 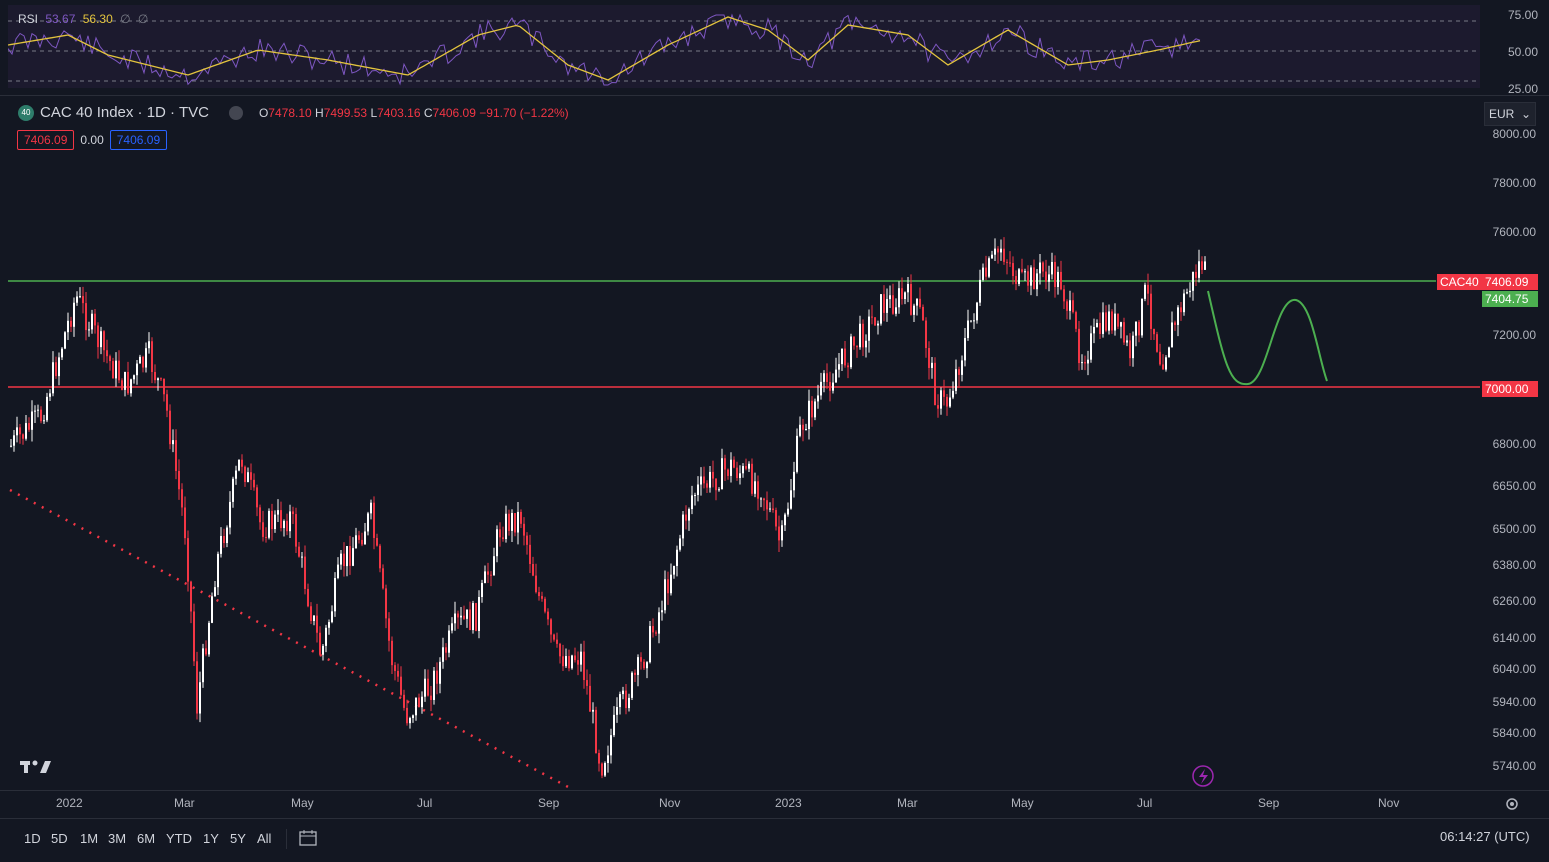 What do you see at coordinates (1267, 338) in the screenshot?
I see `projection-curve` at bounding box center [1267, 338].